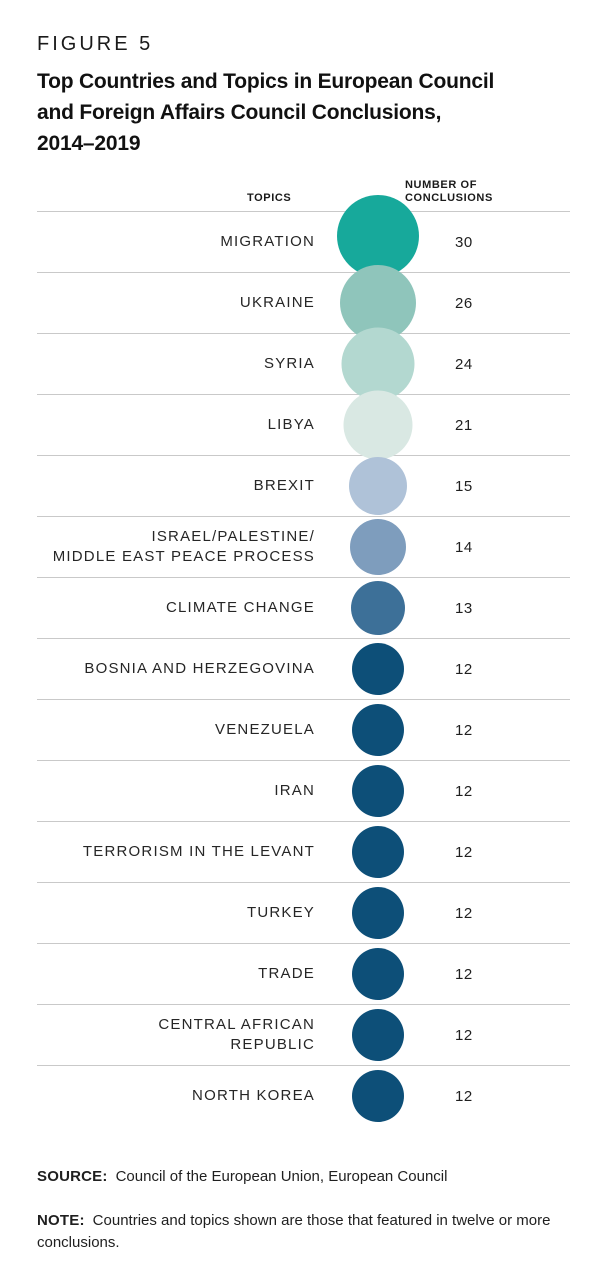 The height and width of the screenshot is (1267, 600). What do you see at coordinates (95, 44) in the screenshot?
I see `figure-label: FIGURE 5` at bounding box center [95, 44].